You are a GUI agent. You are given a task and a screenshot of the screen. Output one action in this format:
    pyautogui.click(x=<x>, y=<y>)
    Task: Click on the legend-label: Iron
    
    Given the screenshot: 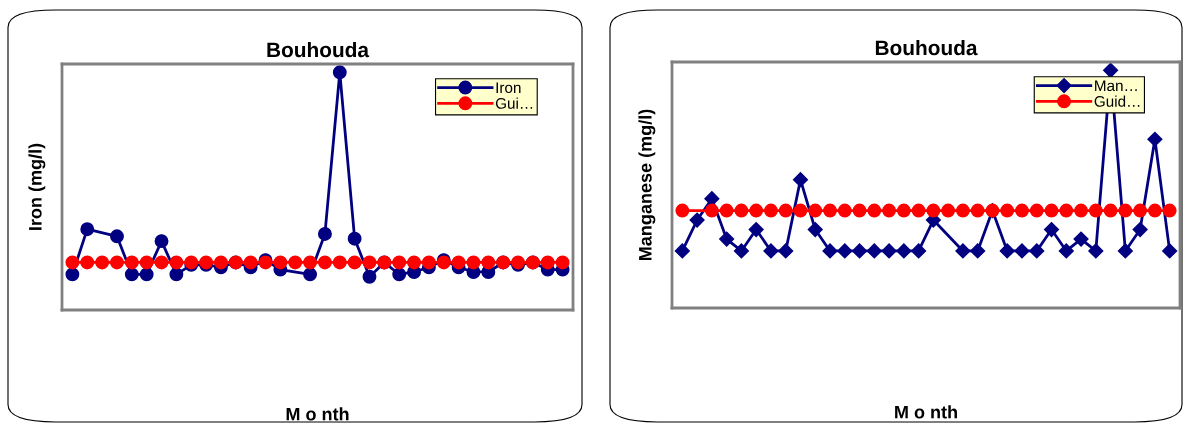 What is the action you would take?
    pyautogui.click(x=508, y=88)
    